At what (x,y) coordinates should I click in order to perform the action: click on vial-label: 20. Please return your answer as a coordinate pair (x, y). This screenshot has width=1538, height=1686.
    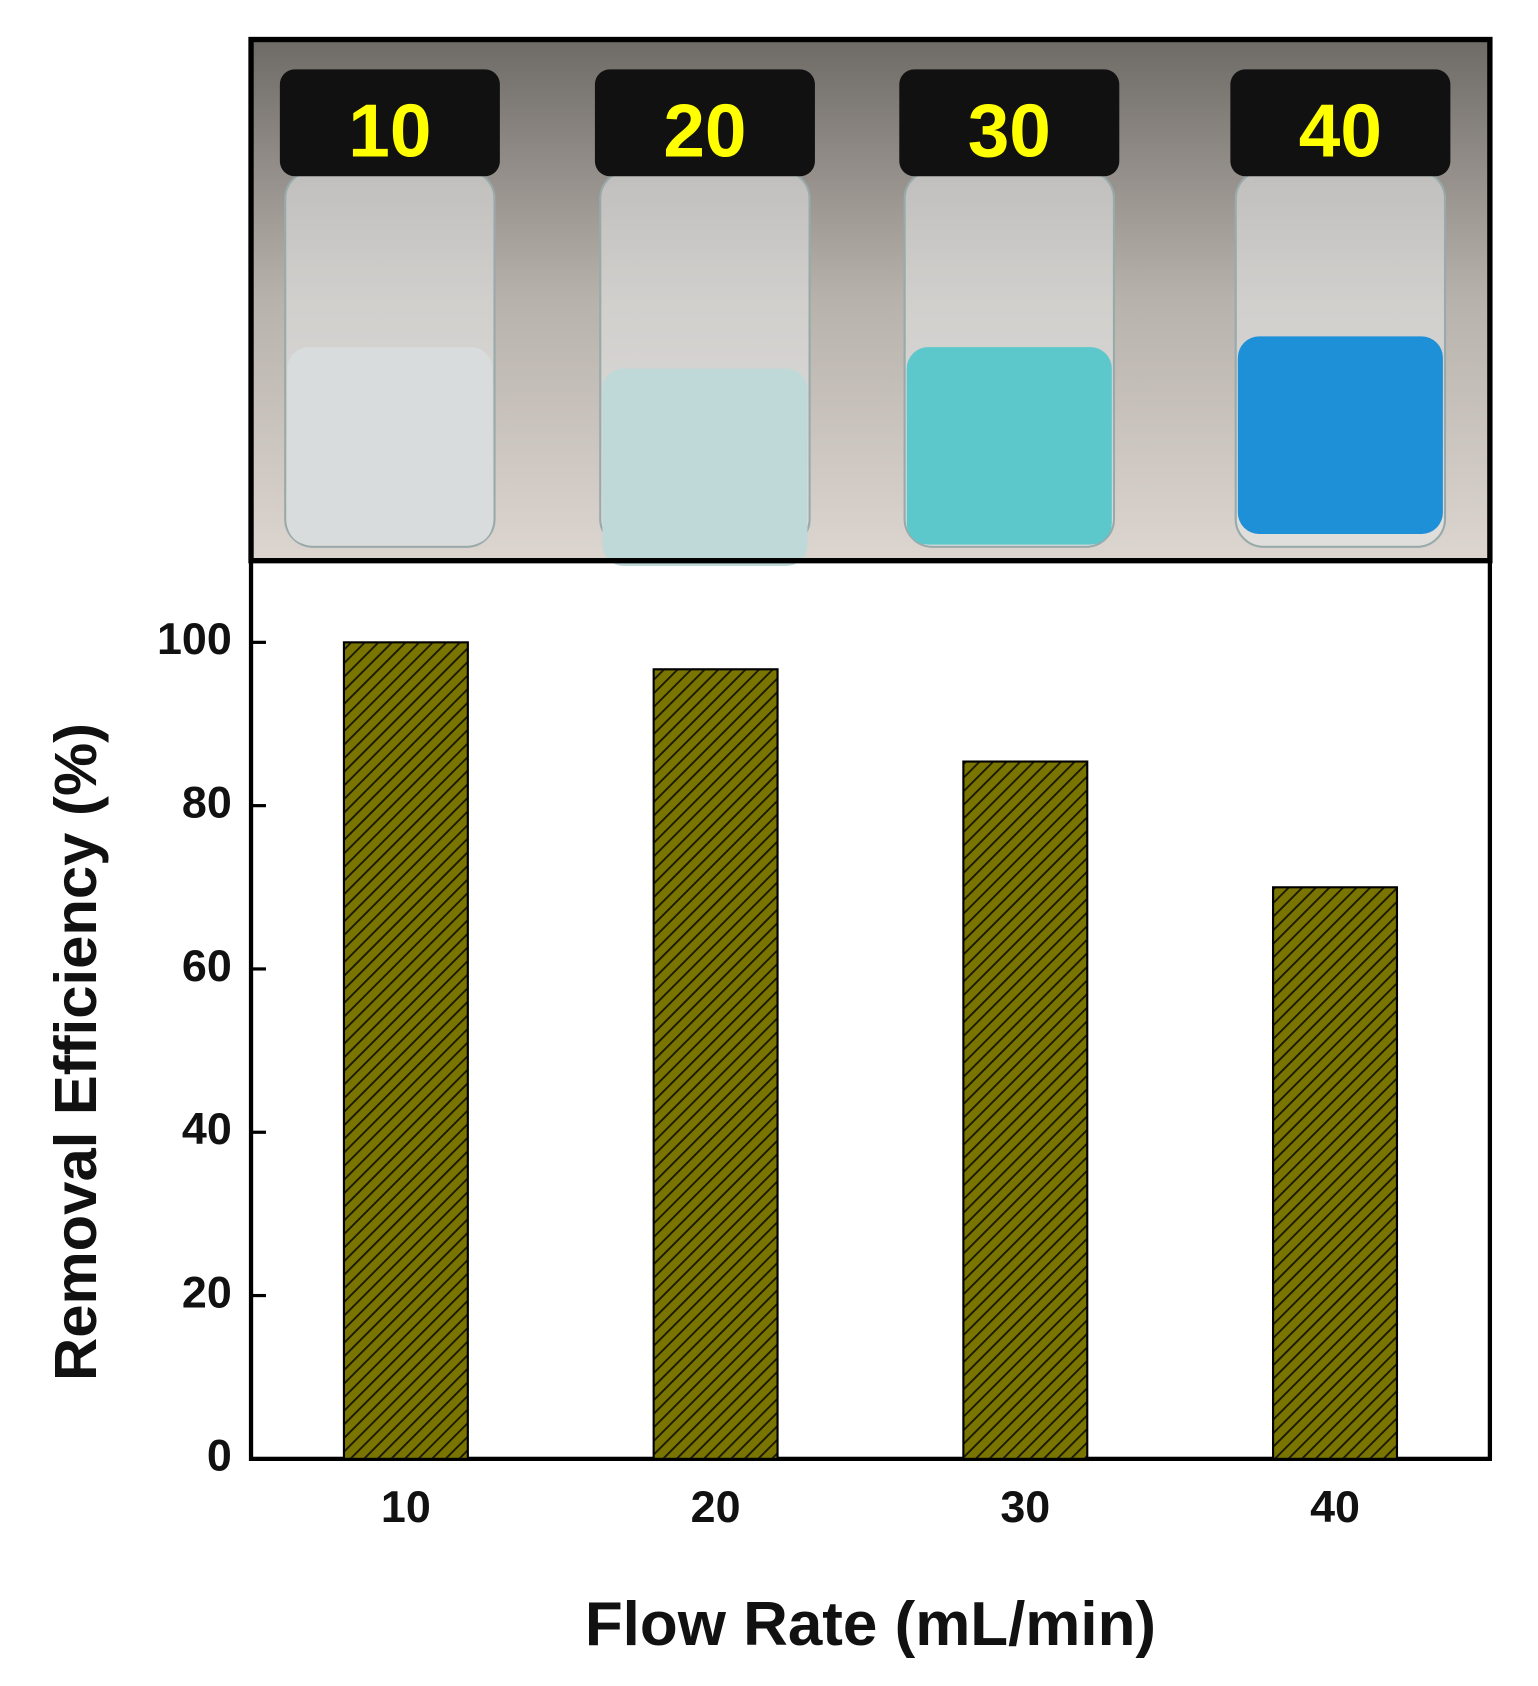
    Looking at the image, I should click on (704, 130).